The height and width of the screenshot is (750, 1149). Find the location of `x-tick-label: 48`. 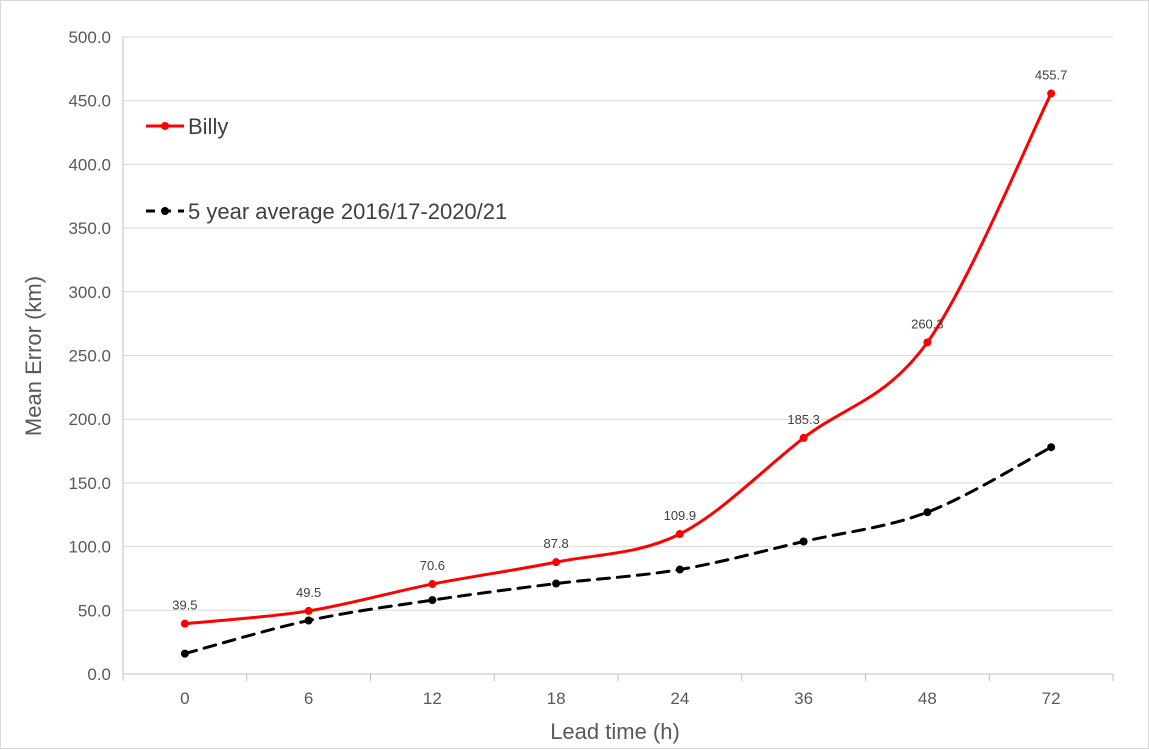

x-tick-label: 48 is located at coordinates (927, 698).